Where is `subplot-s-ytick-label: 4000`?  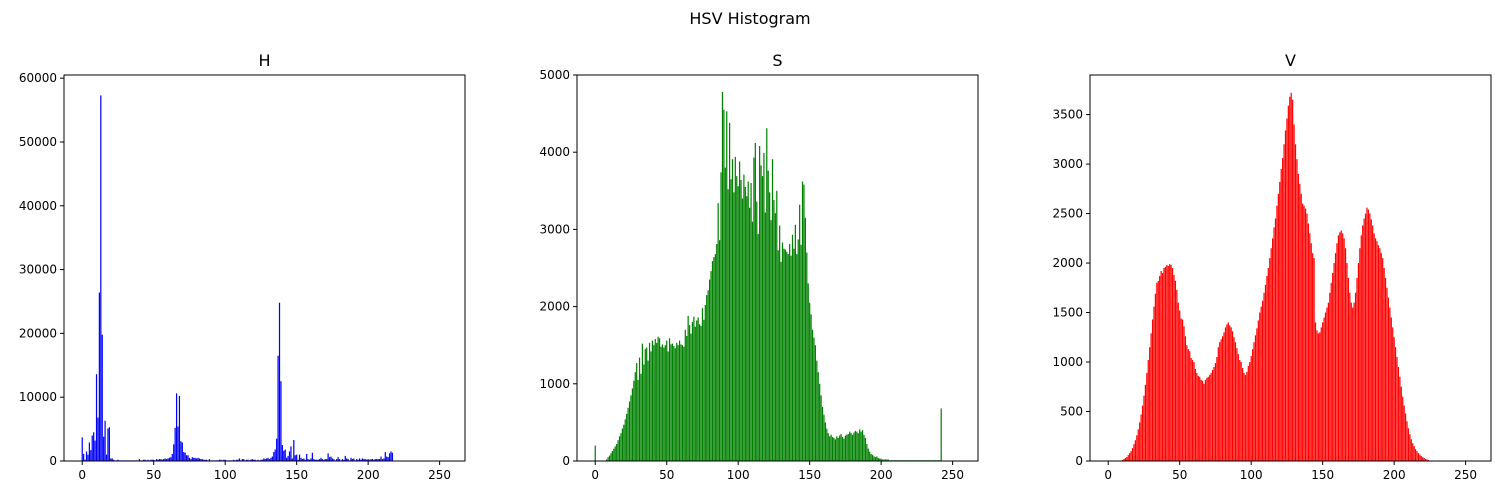
subplot-s-ytick-label: 4000 is located at coordinates (554, 152).